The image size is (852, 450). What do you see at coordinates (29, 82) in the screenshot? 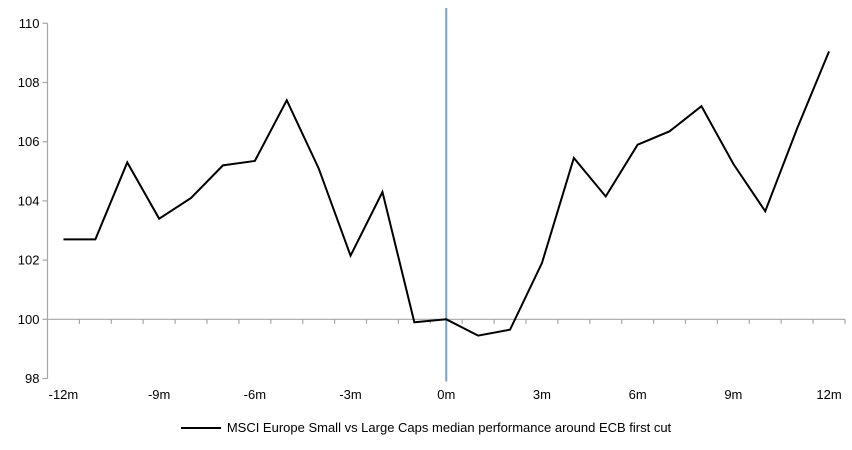
I see `y-tick-label: 108` at bounding box center [29, 82].